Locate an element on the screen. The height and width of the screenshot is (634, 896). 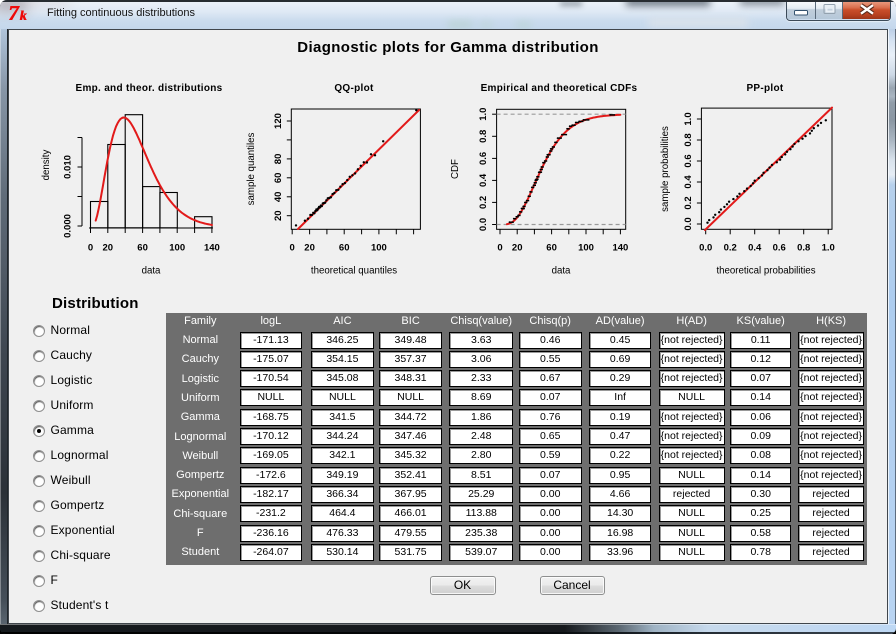
svg-text: Empirical and theoretical CDFs is located at coordinates (559, 88).